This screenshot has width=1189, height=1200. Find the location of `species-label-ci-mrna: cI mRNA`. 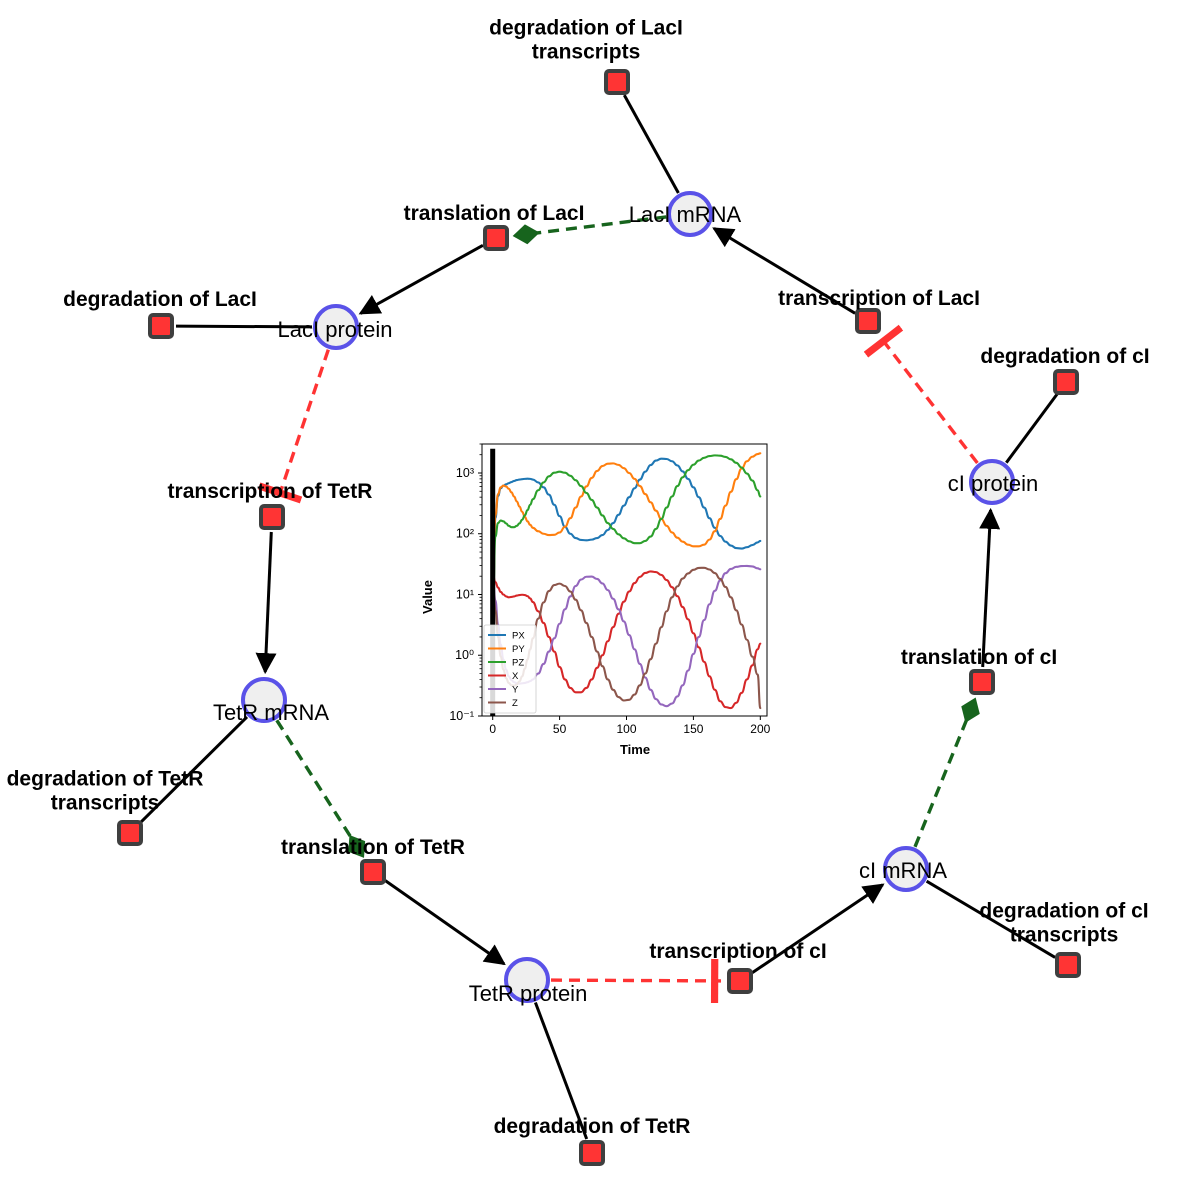

species-label-ci-mrna: cI mRNA is located at coordinates (903, 870).